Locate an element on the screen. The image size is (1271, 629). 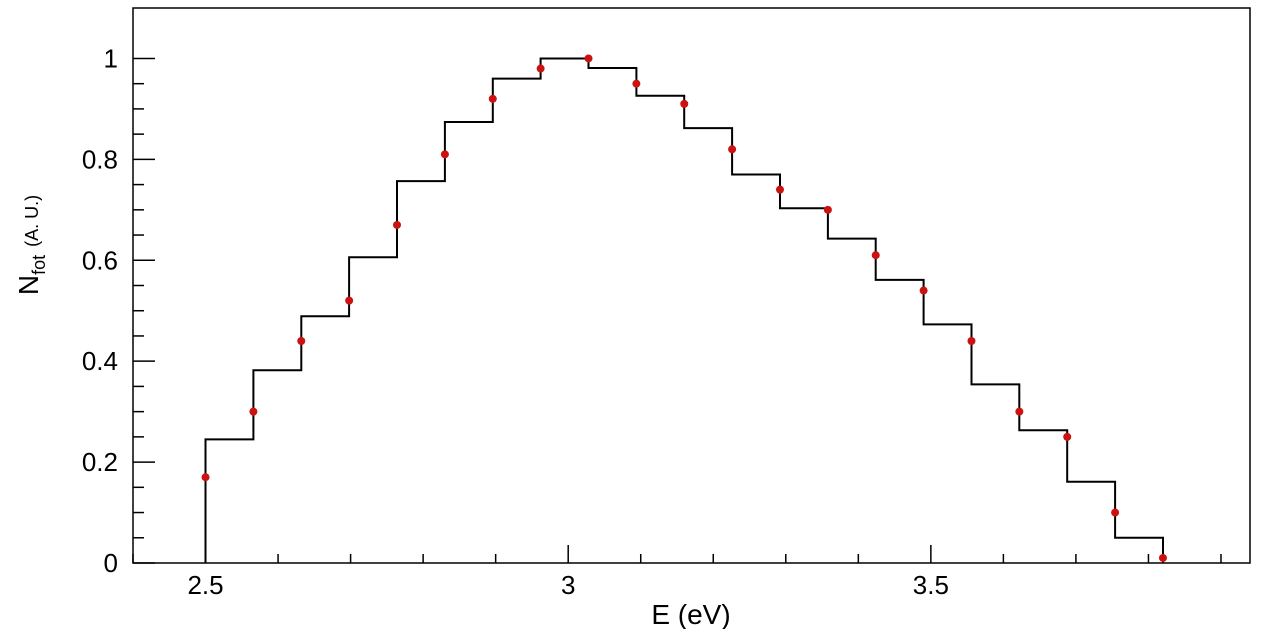
y-tick-labels: 0 0.2 0.4 0.6 0.8 1 is located at coordinates (100, 310).